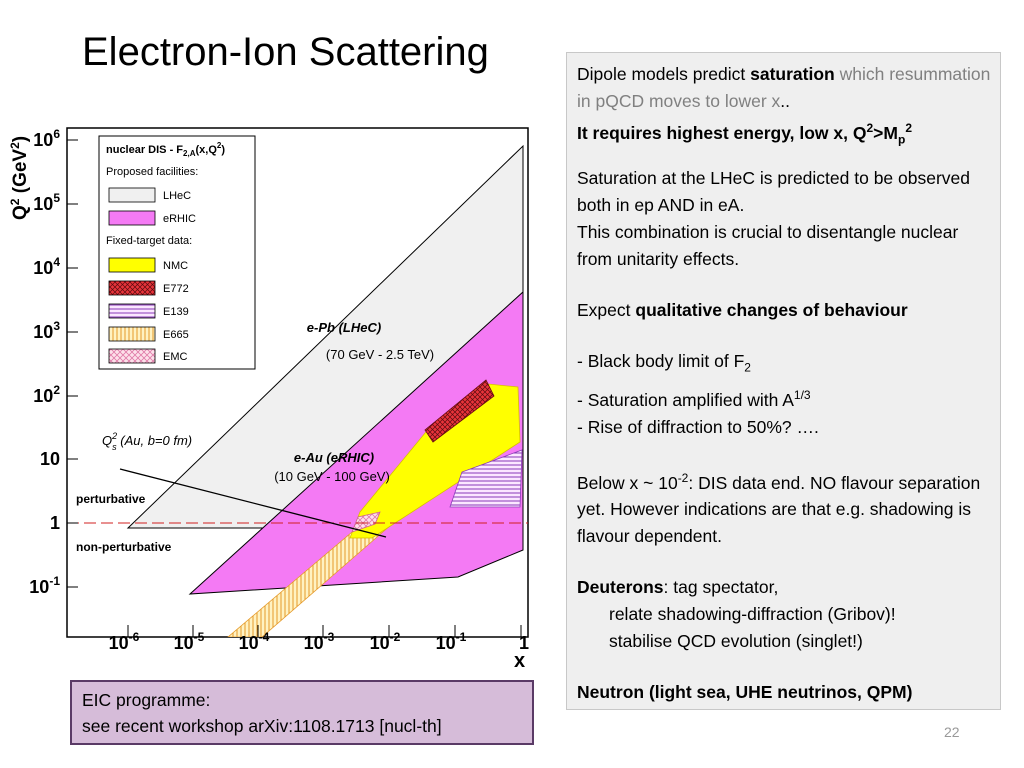  I want to click on qs-line, so click(253, 503).